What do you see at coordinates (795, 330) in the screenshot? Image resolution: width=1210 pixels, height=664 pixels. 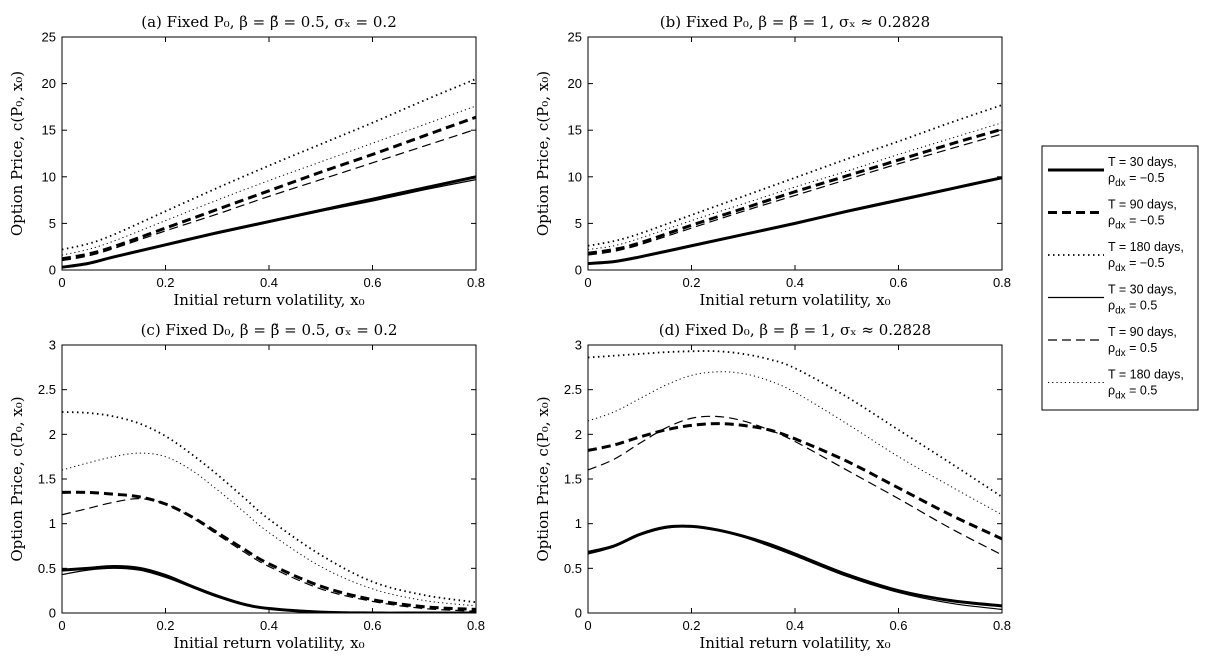 I see `panel-title: (d) Fixed D₀, β = β̃ = 1, σₓ ≈ 0.2828` at bounding box center [795, 330].